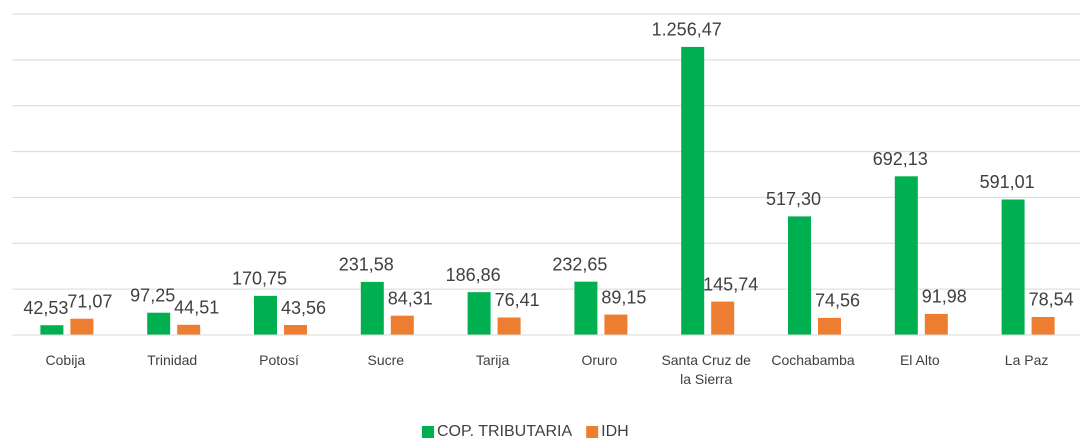 The image size is (1087, 441). Describe the element at coordinates (386, 360) in the screenshot. I see `x-tick-label: Sucre` at that location.